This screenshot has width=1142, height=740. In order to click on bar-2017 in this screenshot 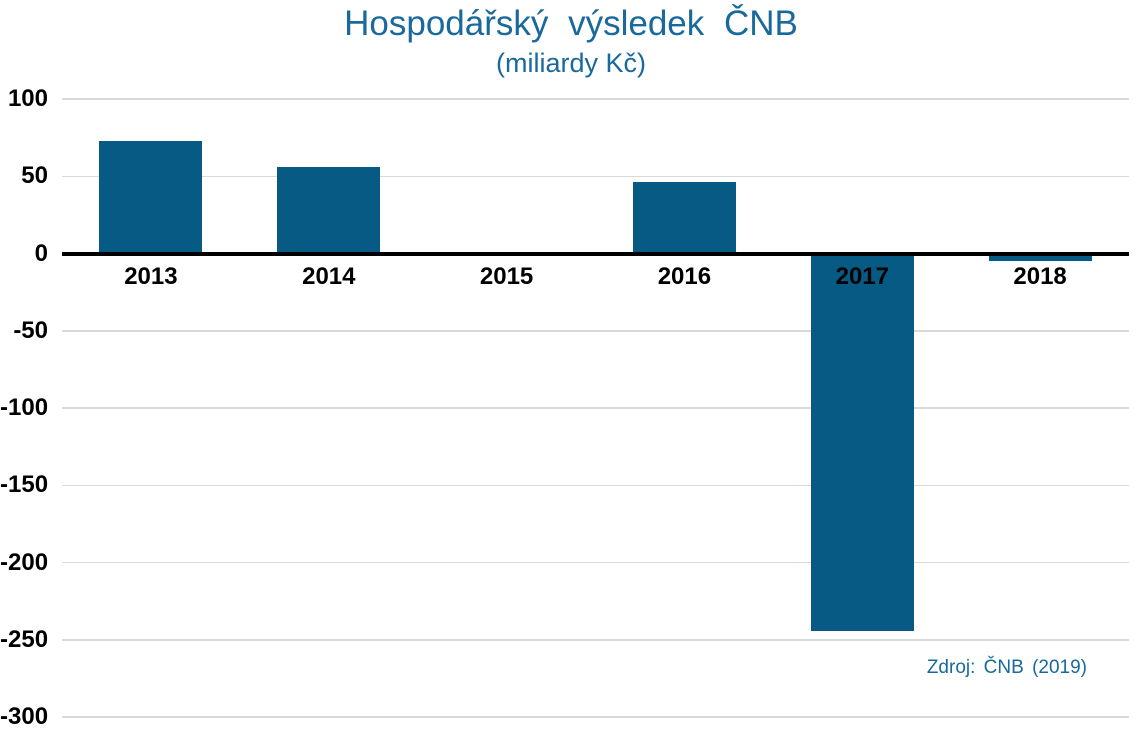, I will do `click(862, 442)`.